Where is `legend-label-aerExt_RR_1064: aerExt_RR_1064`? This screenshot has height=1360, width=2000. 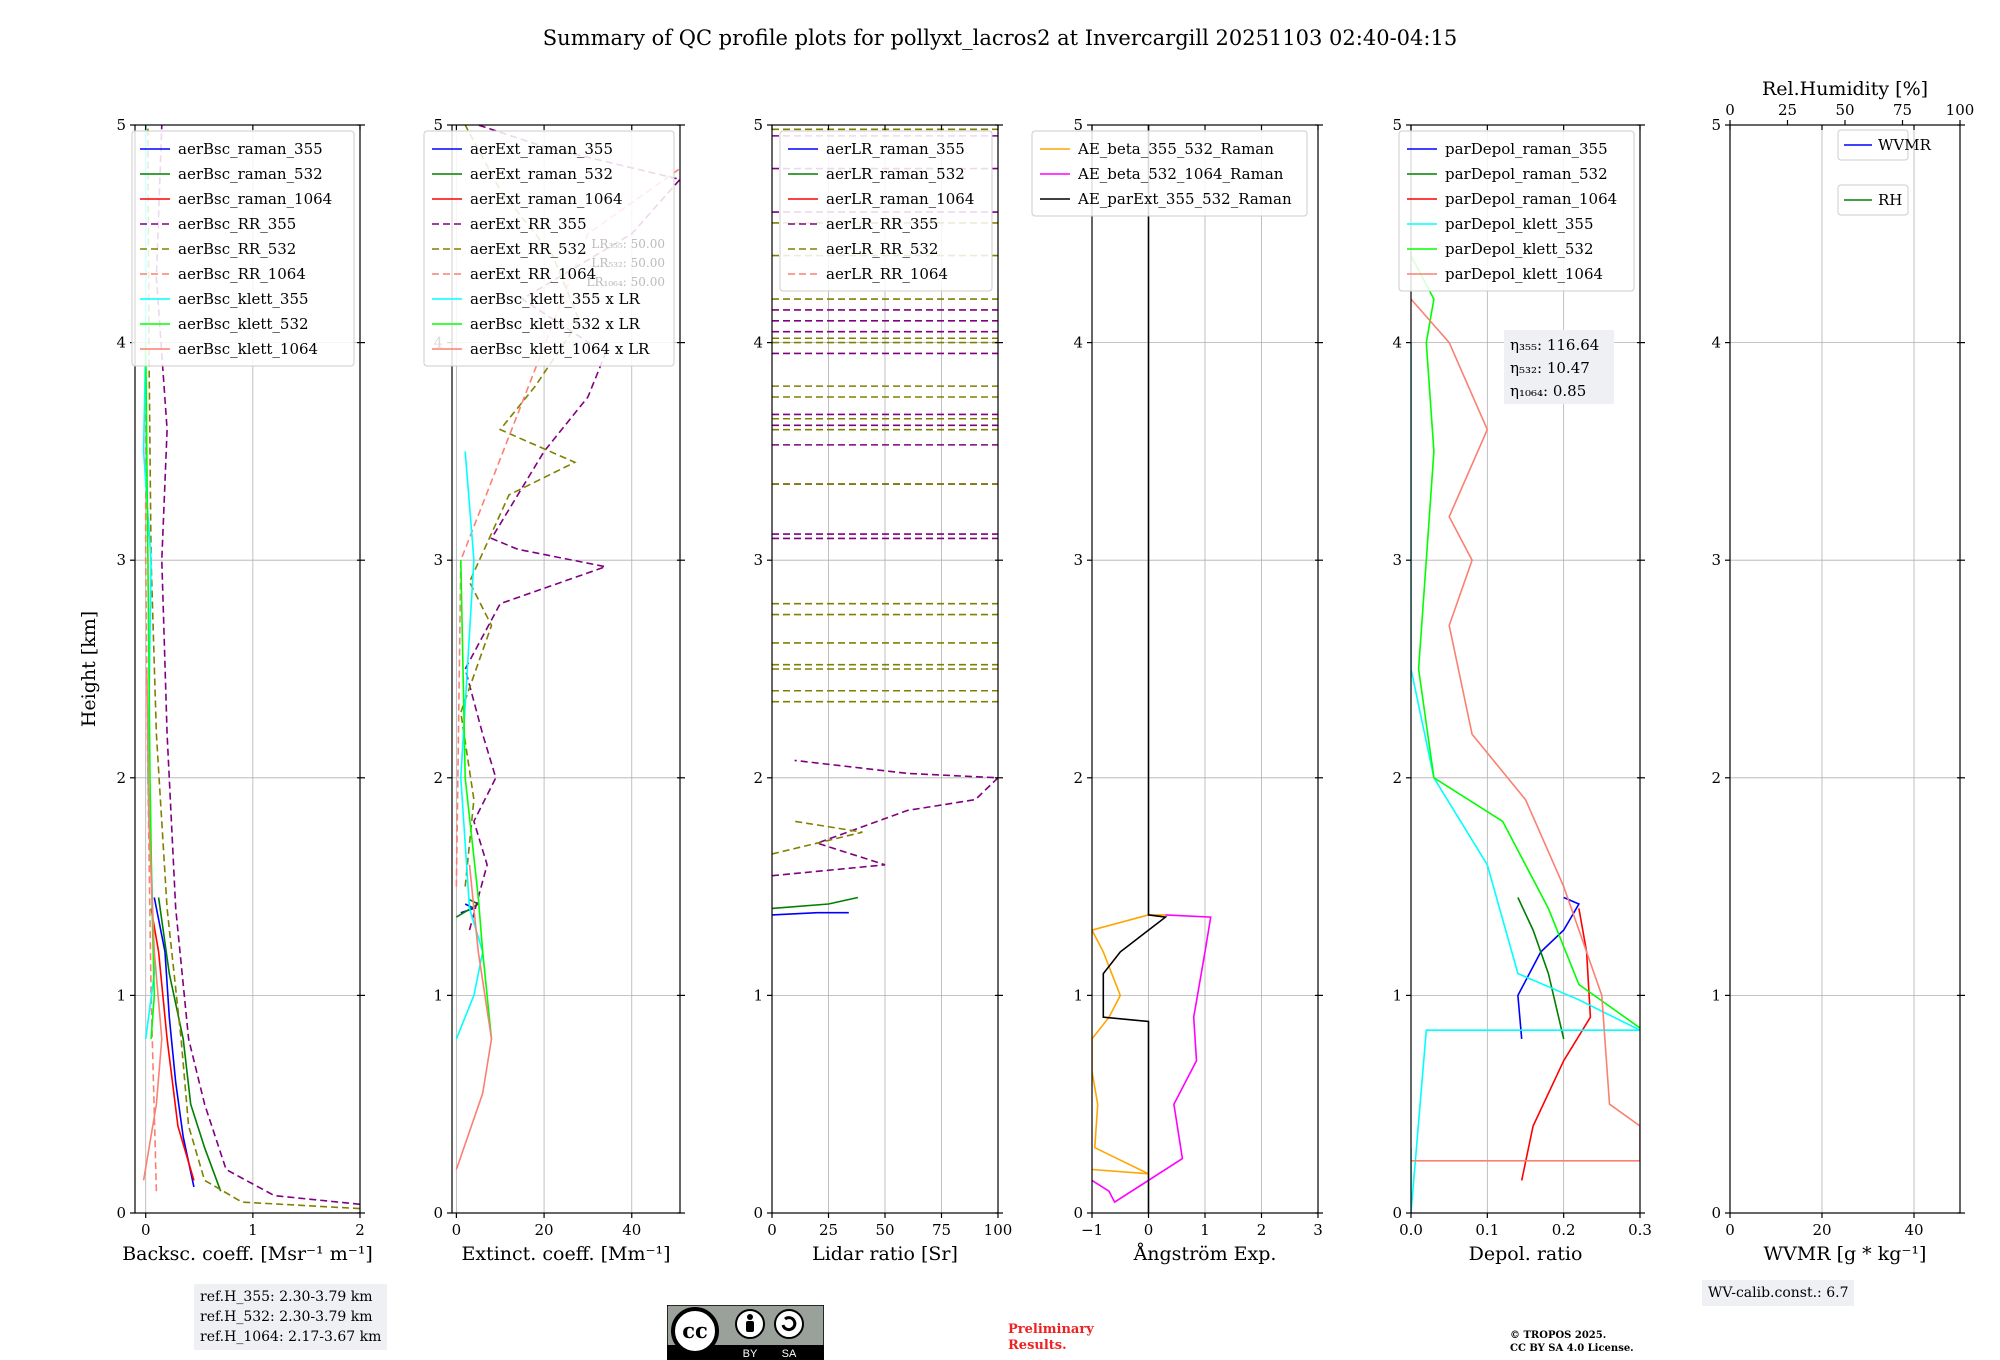
legend-label-aerExt_RR_1064: aerExt_RR_1064 is located at coordinates (533, 274).